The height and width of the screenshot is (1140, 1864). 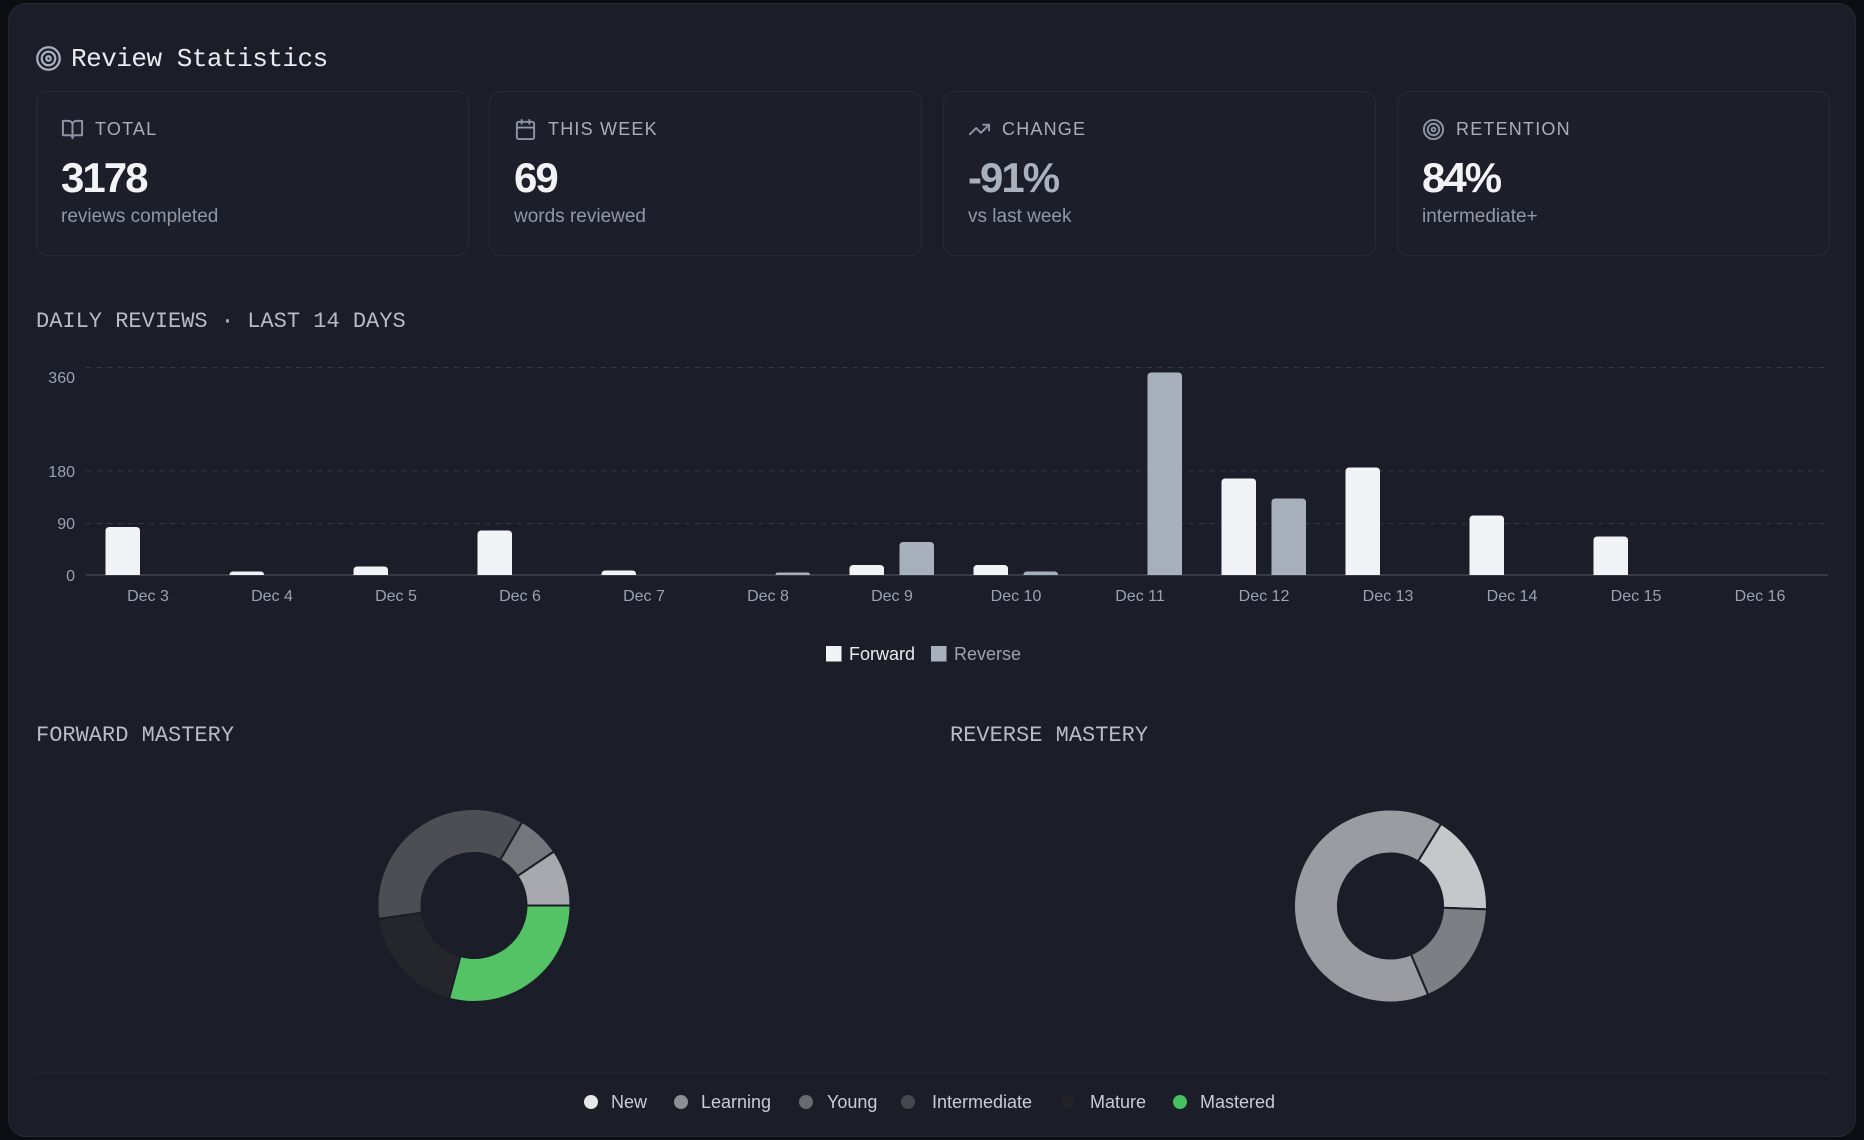 What do you see at coordinates (982, 1102) in the screenshot?
I see `svg-text: Intermediate` at bounding box center [982, 1102].